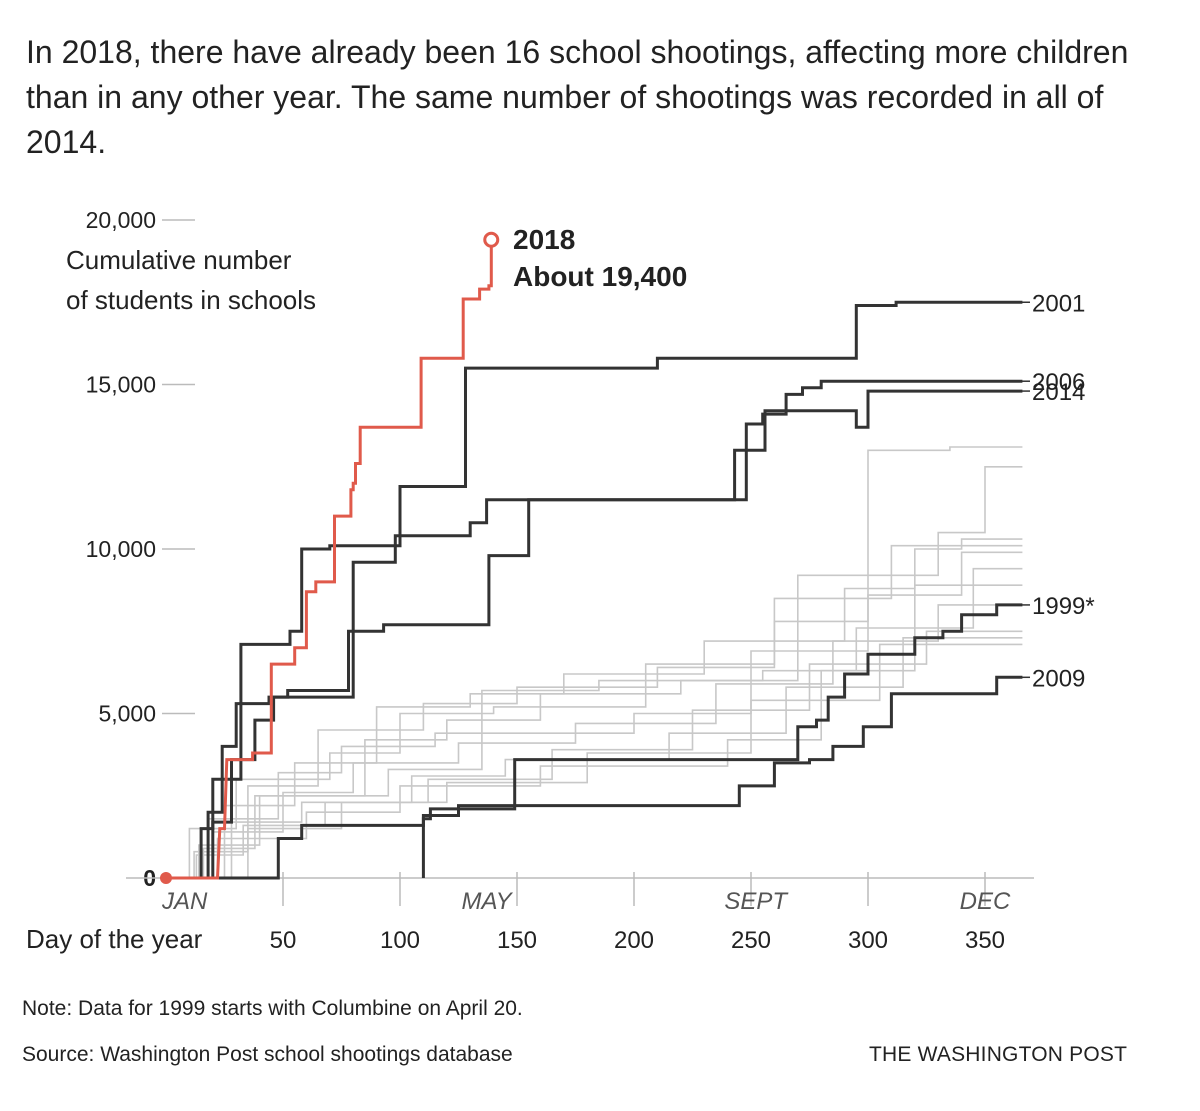 The width and height of the screenshot is (1200, 1111). Describe the element at coordinates (600, 276) in the screenshot. I see `annotation-value: About 19,400` at that location.